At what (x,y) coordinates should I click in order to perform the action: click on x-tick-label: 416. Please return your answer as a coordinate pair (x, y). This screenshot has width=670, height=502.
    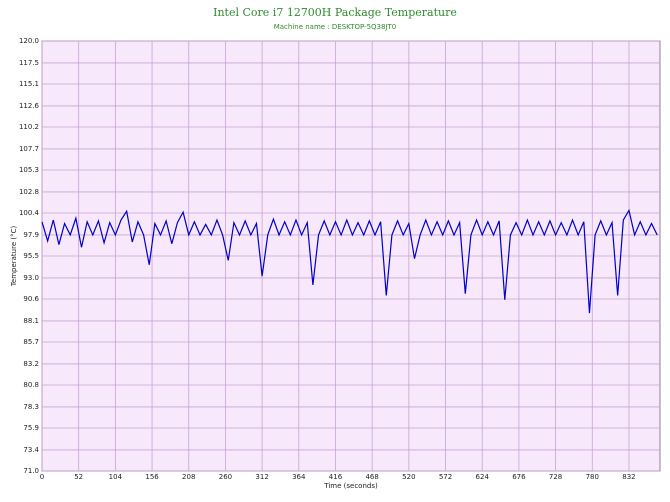
    Looking at the image, I should click on (336, 477).